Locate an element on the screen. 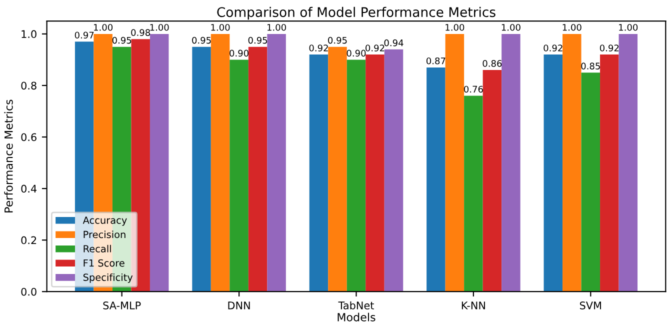  y-tick-label: 0.8 is located at coordinates (28, 86).